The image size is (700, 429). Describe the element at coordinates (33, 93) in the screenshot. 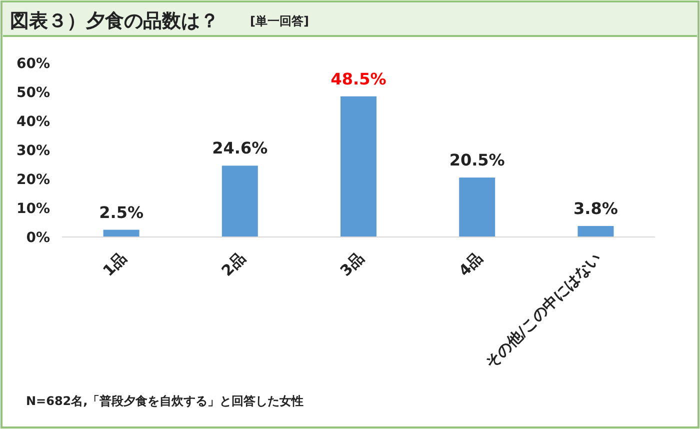

I see `y-tick-label: 50%` at that location.